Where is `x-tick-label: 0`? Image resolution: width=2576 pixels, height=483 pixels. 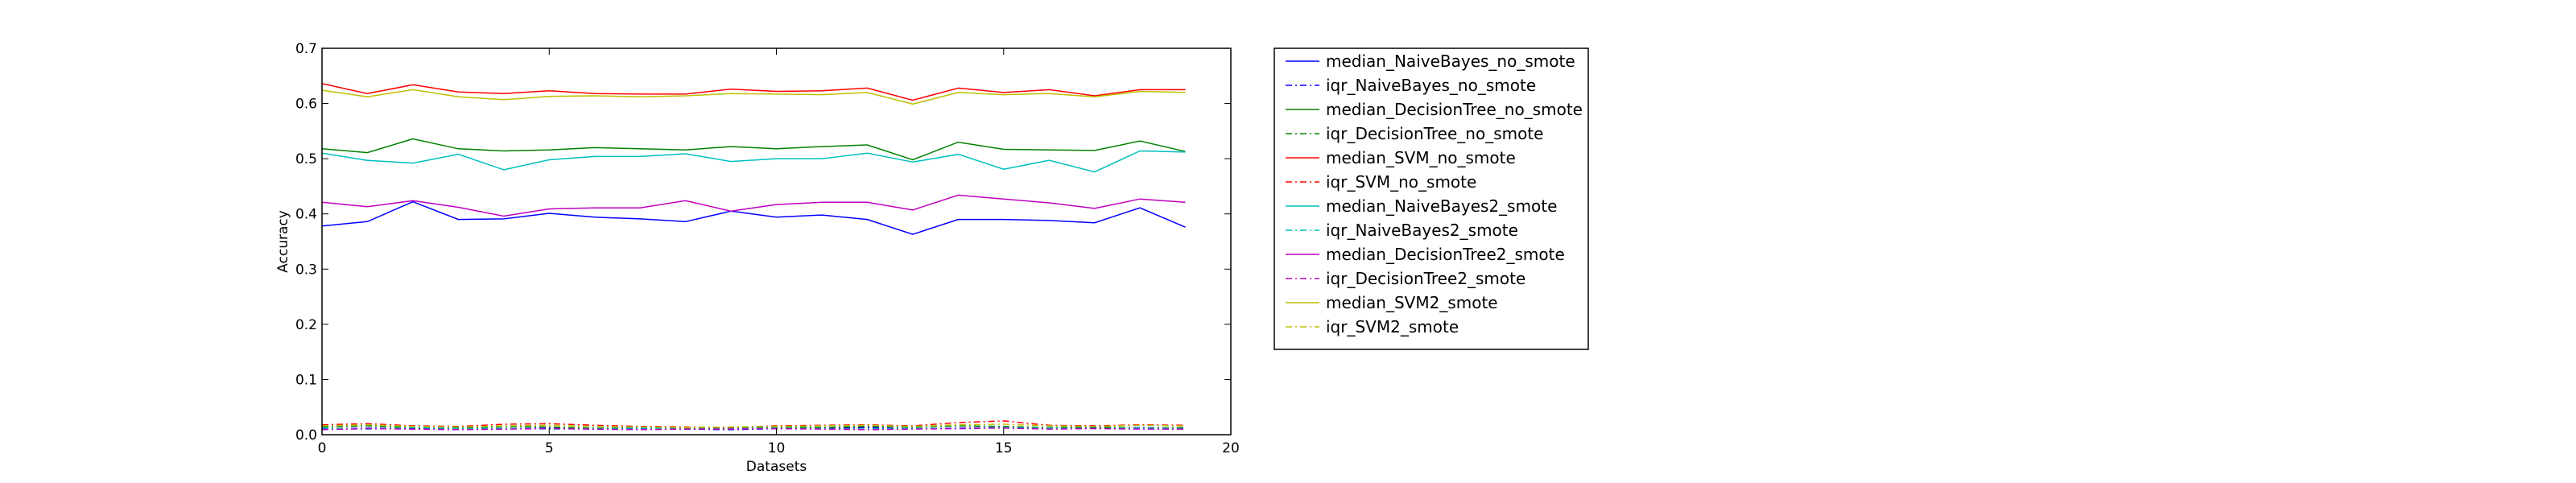 x-tick-label: 0 is located at coordinates (322, 448).